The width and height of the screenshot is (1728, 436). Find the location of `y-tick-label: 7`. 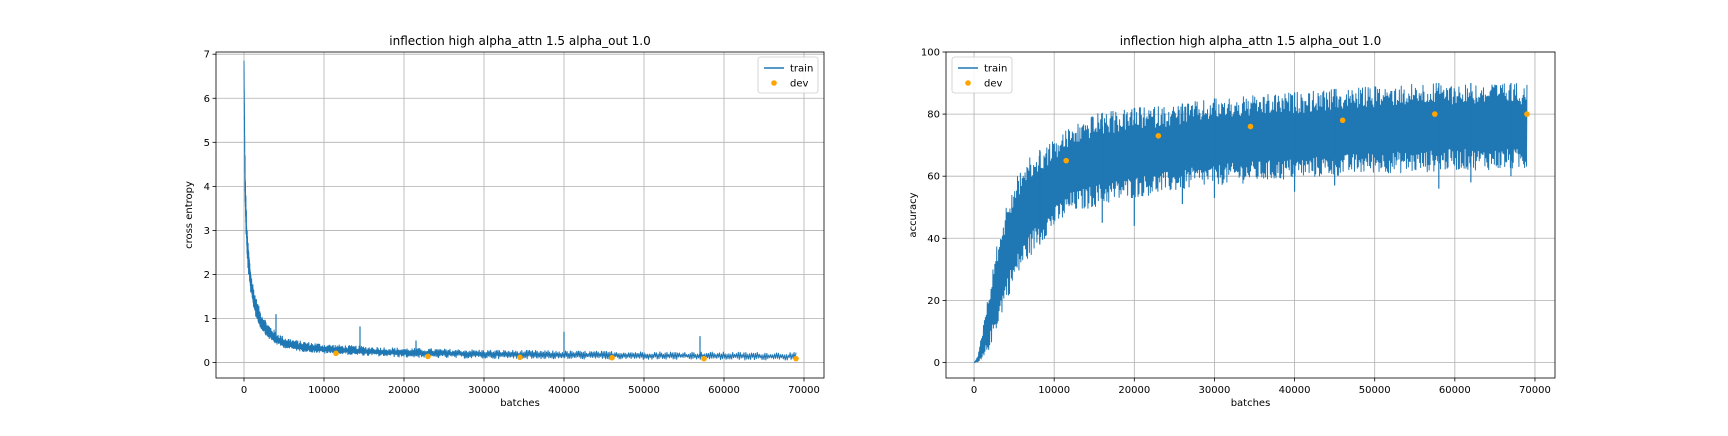

y-tick-label: 7 is located at coordinates (207, 55).